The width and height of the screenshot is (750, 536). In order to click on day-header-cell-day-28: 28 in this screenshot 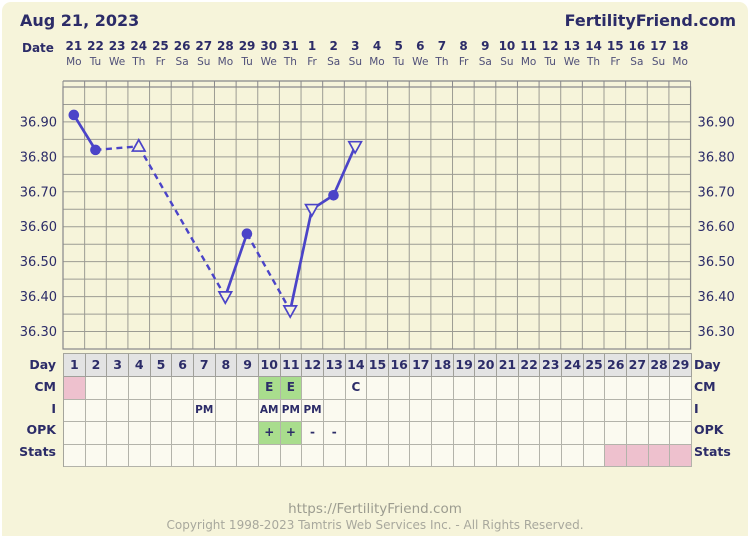, I will do `click(659, 365)`.